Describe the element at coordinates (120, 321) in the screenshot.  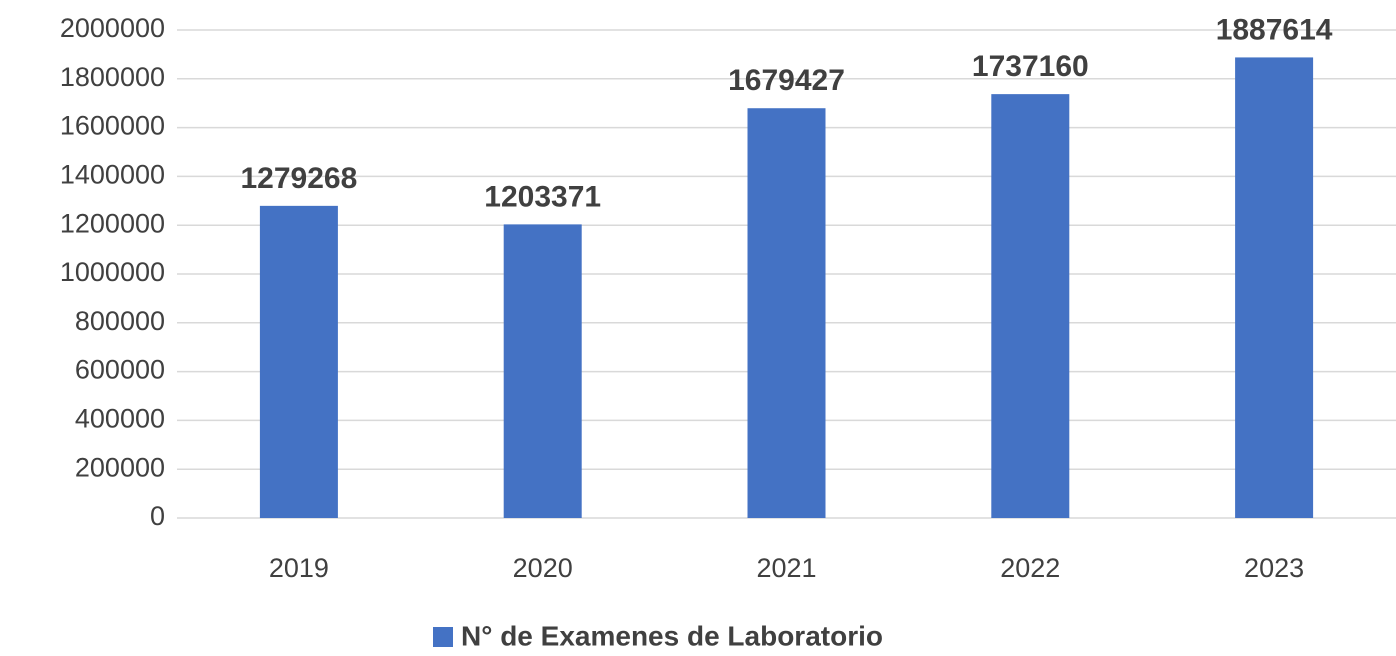
I see `y-tick-label: 800000` at that location.